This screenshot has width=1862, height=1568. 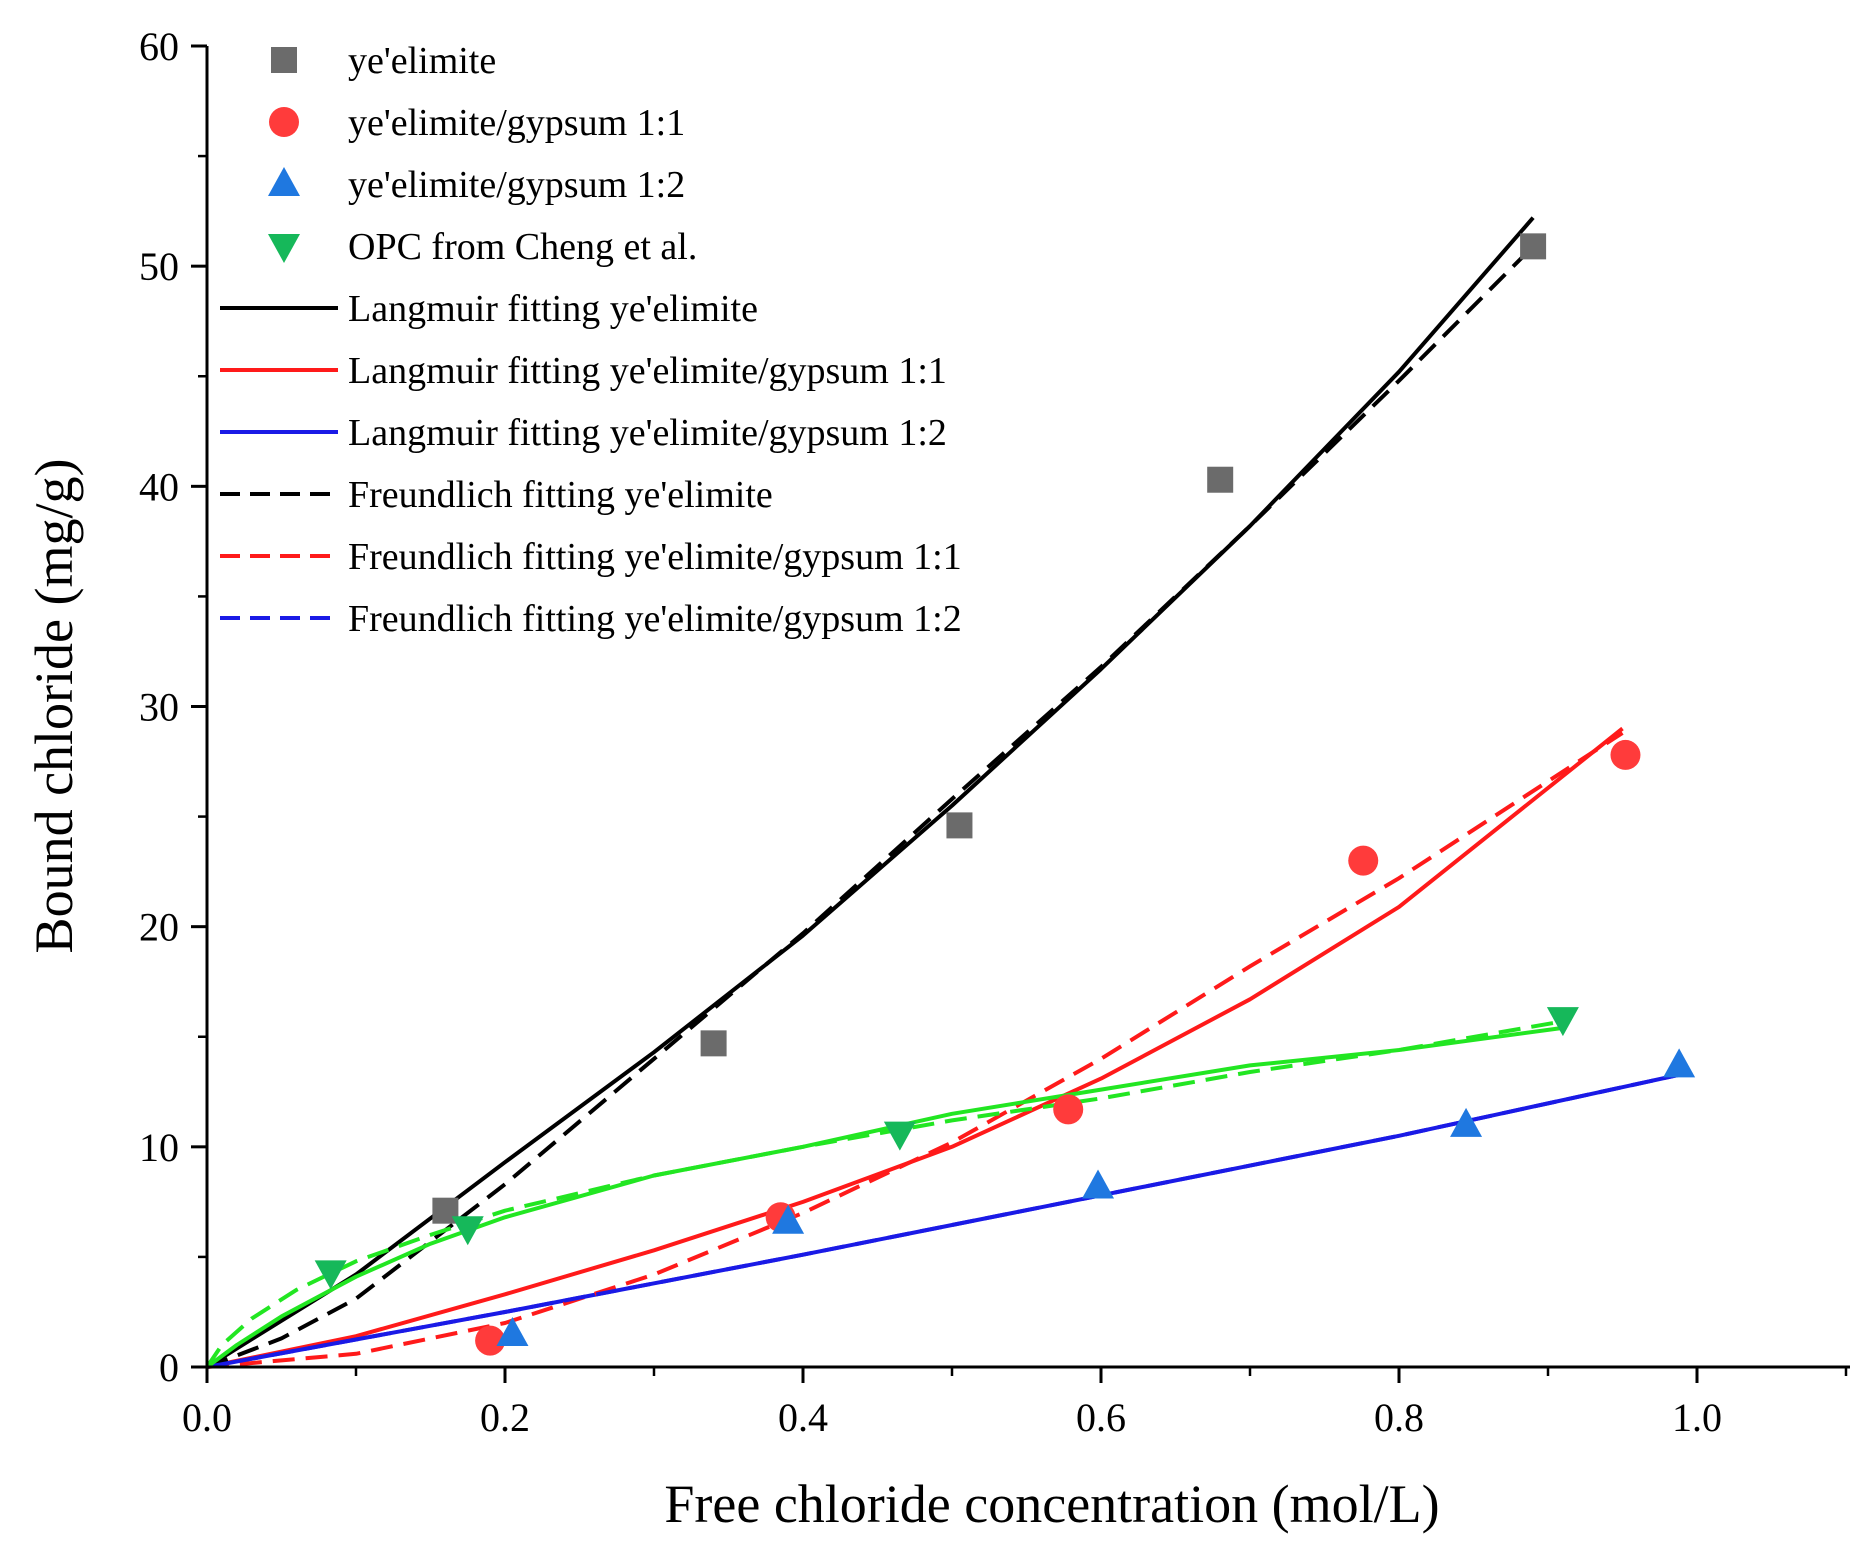 I want to click on legend-marker-triangle-up, so click(x=284, y=181).